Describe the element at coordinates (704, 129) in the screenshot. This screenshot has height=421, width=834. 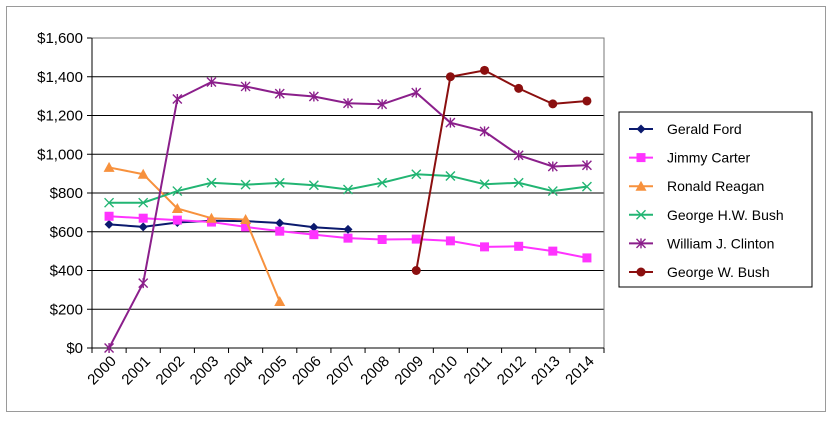
I see `legend-label: Gerald Ford` at that location.